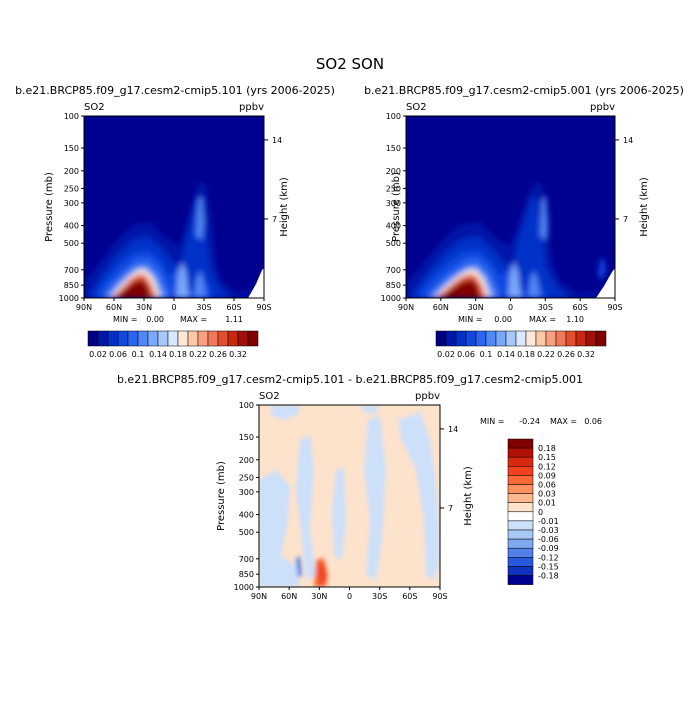 This screenshot has width=700, height=705. What do you see at coordinates (218, 354) in the screenshot?
I see `colorbar-label: 0.26` at bounding box center [218, 354].